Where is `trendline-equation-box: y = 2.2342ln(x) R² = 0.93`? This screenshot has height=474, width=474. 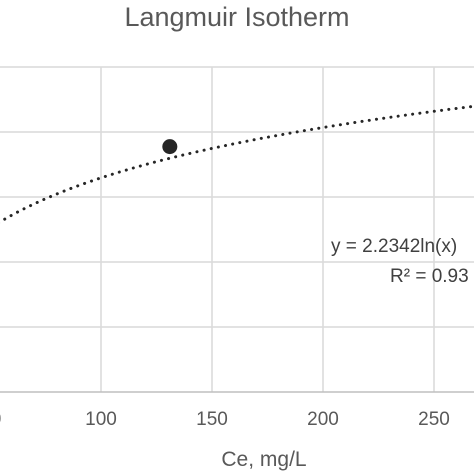
trendline-equation-box: y = 2.2342ln(x) R² = 0.93 is located at coordinates (400, 261).